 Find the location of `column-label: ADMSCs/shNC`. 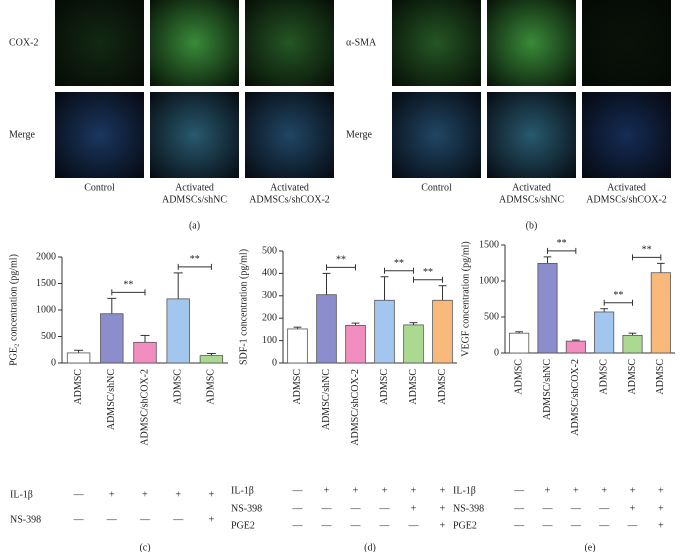

column-label: ADMSCs/shNC is located at coordinates (194, 199).